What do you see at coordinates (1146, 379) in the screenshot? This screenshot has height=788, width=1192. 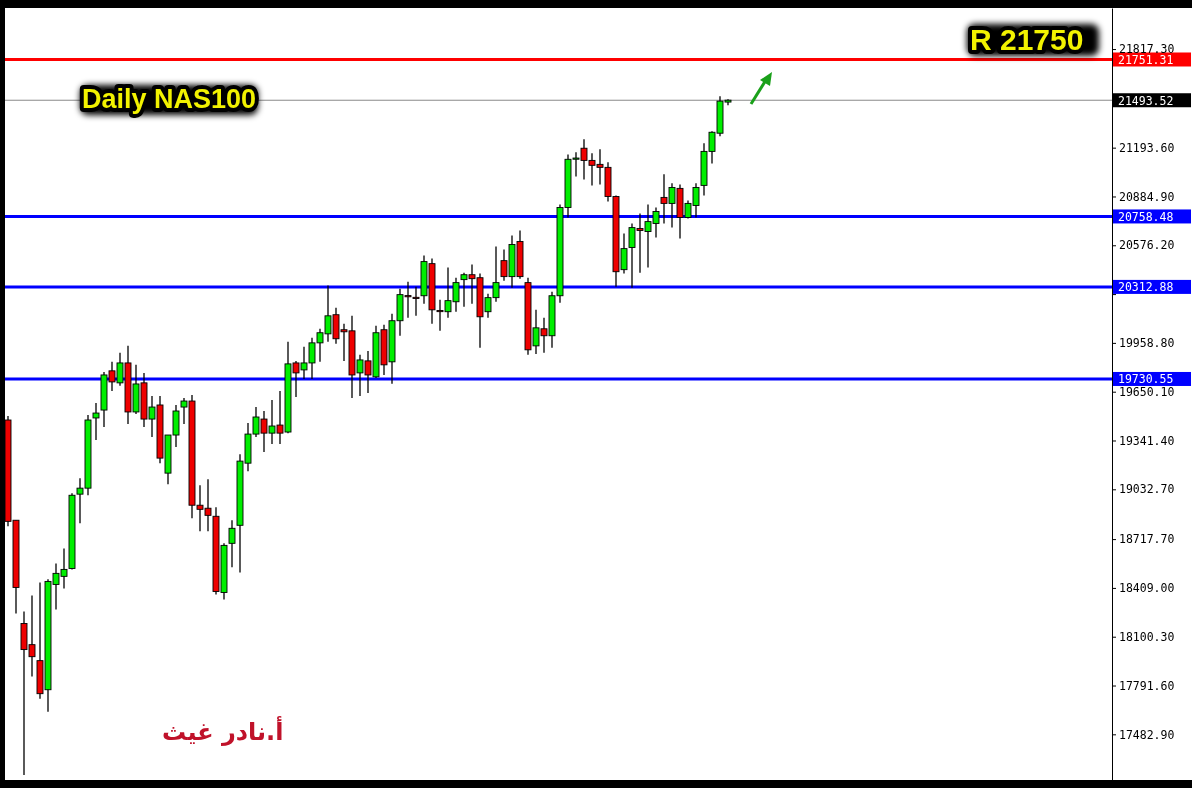 I see `ref-line-label: 19730.55` at bounding box center [1146, 379].